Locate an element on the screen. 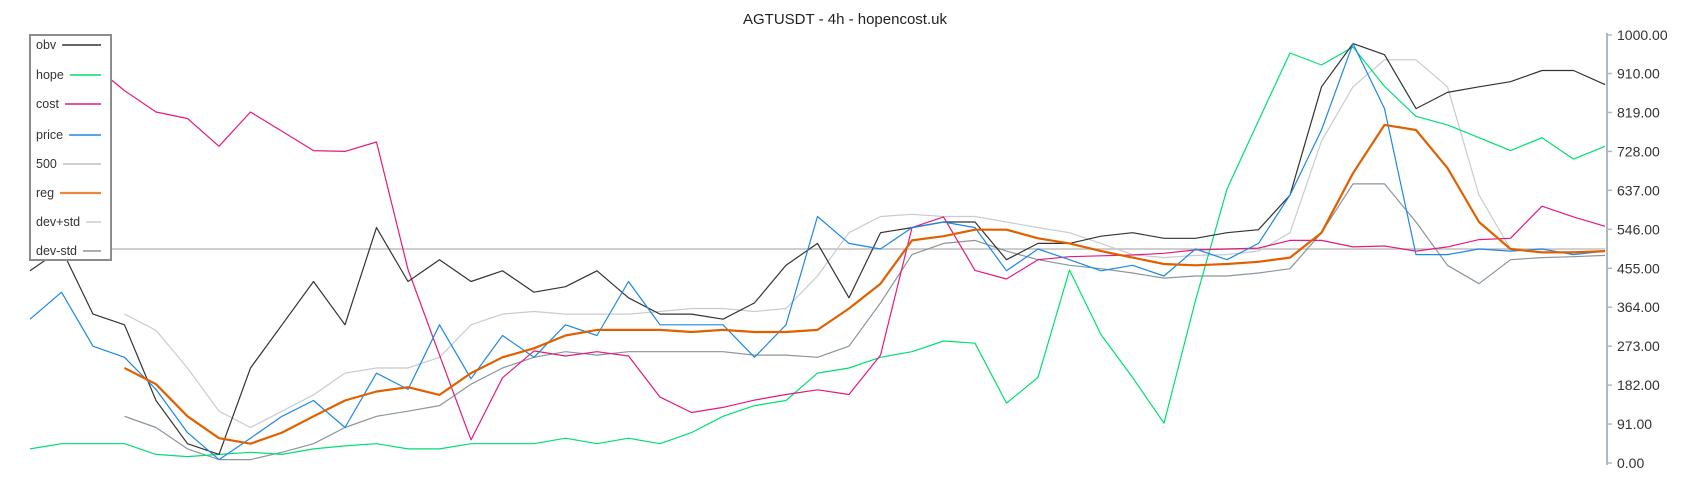 This screenshot has height=500, width=1700. y-tick-label: 91.00 is located at coordinates (1634, 424).